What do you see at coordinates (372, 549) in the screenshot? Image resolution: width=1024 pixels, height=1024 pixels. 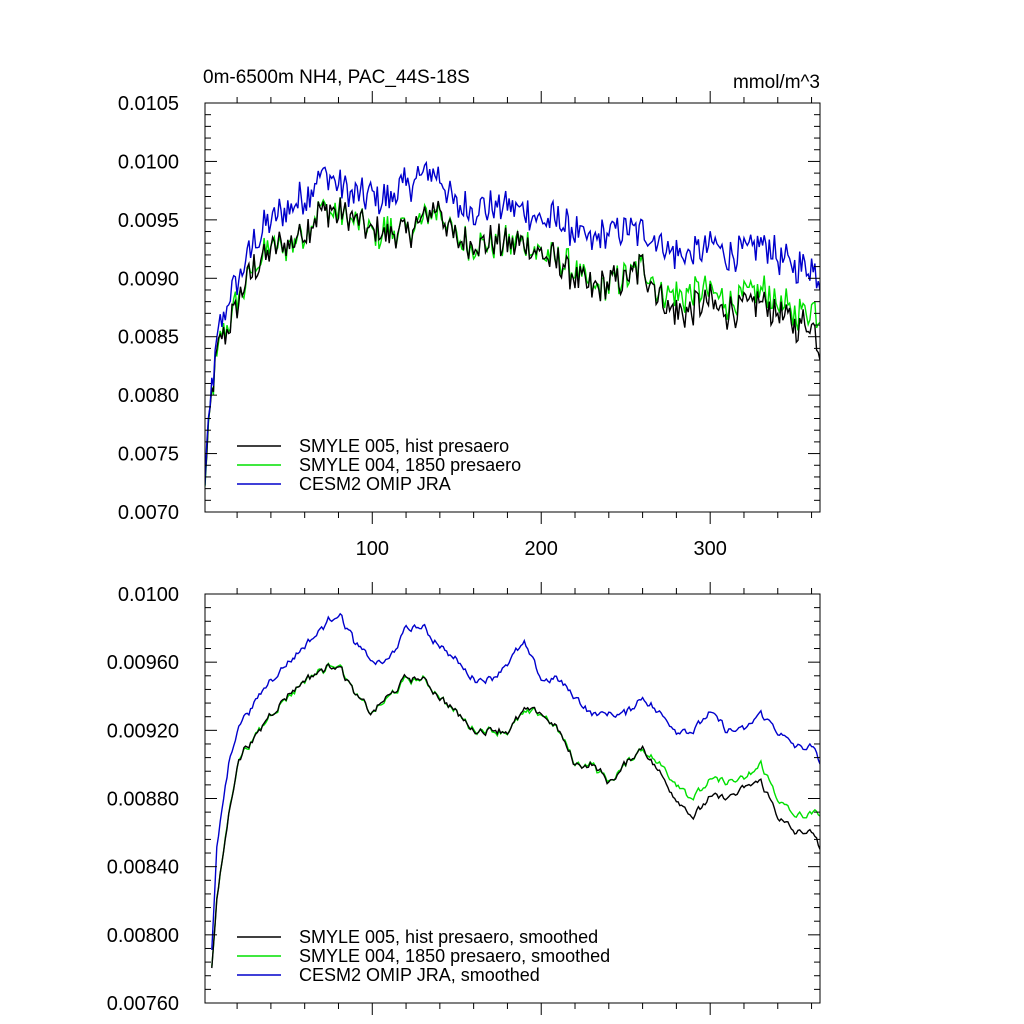 I see `x-tick-label: 100` at bounding box center [372, 549].